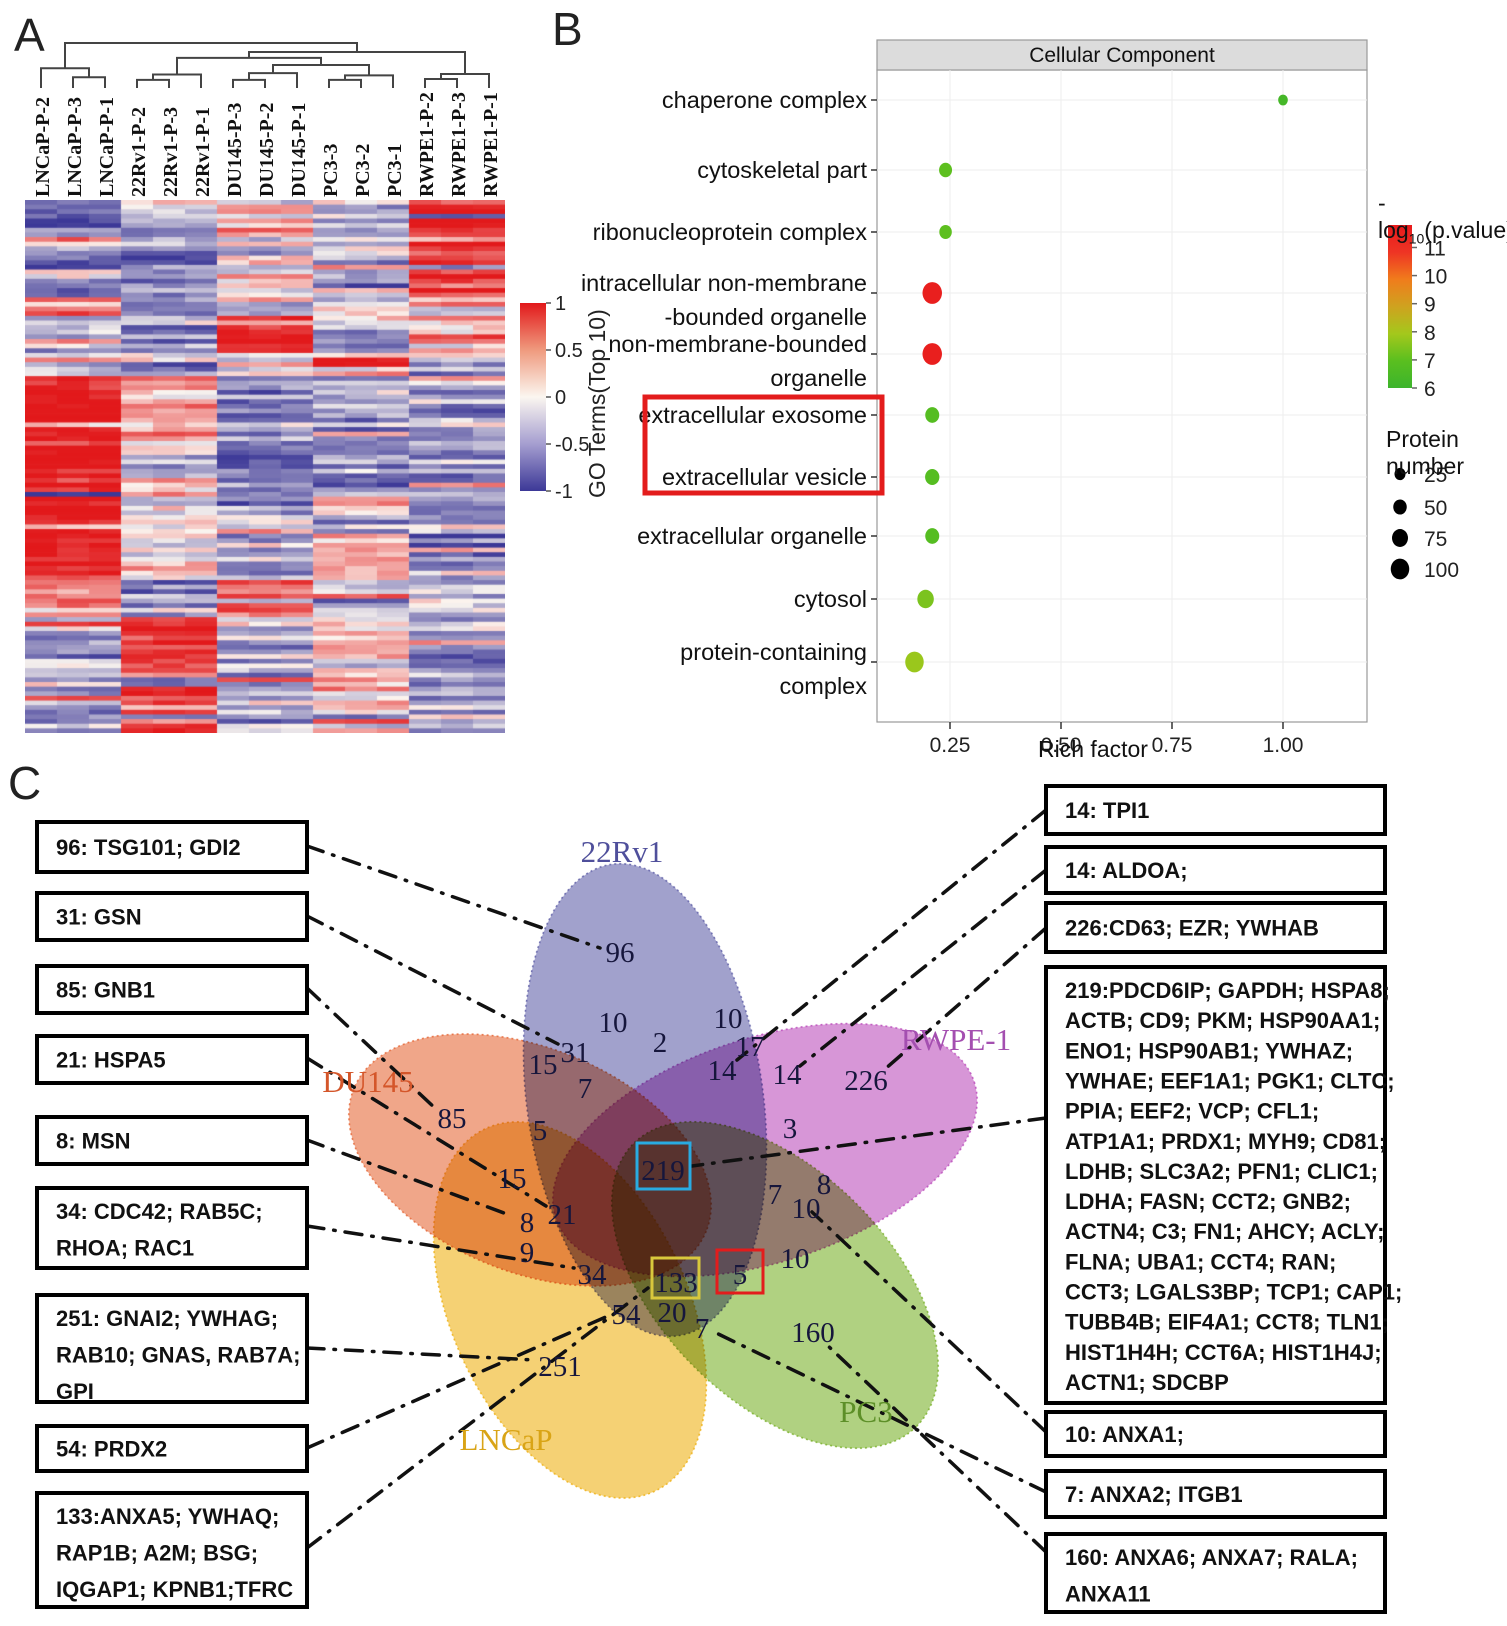 The width and height of the screenshot is (1507, 1626). Describe the element at coordinates (1154, 1494) in the screenshot. I see `callout-text: 7: ANXA2; ITGB1` at that location.